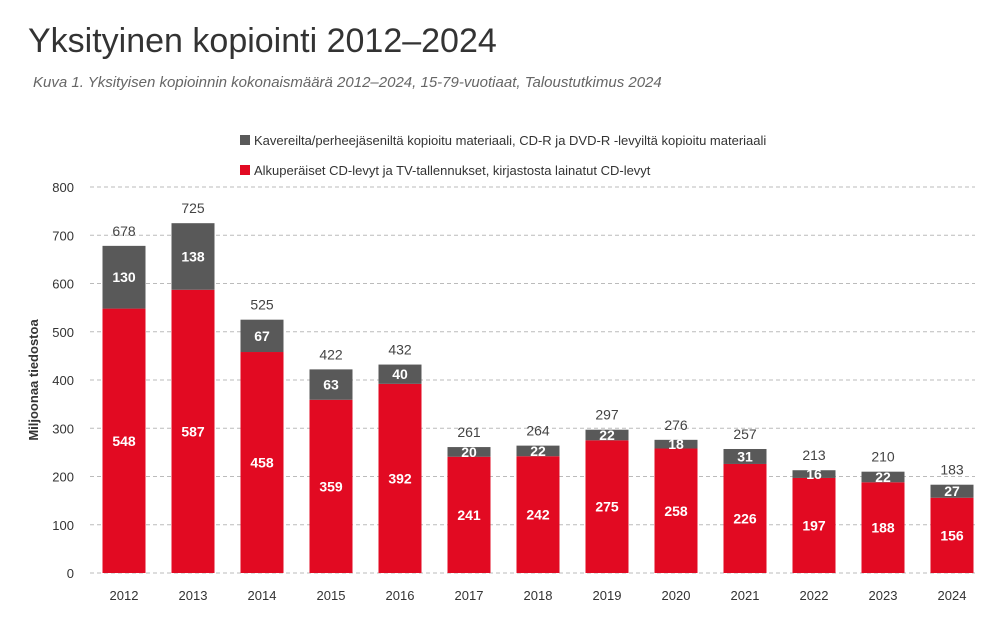 This screenshot has height=619, width=1000. I want to click on data-label-red: 188, so click(883, 528).